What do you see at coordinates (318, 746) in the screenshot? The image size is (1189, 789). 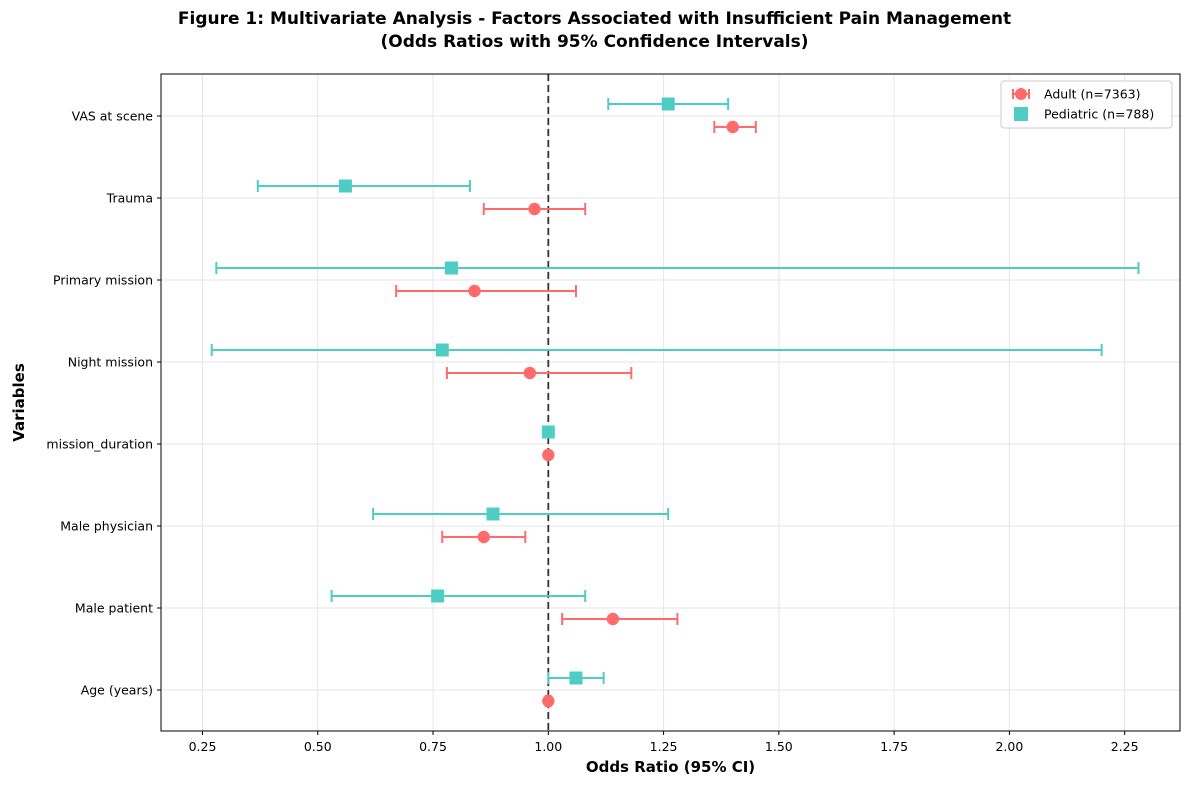 I see `x-tick-label: 0.50` at bounding box center [318, 746].